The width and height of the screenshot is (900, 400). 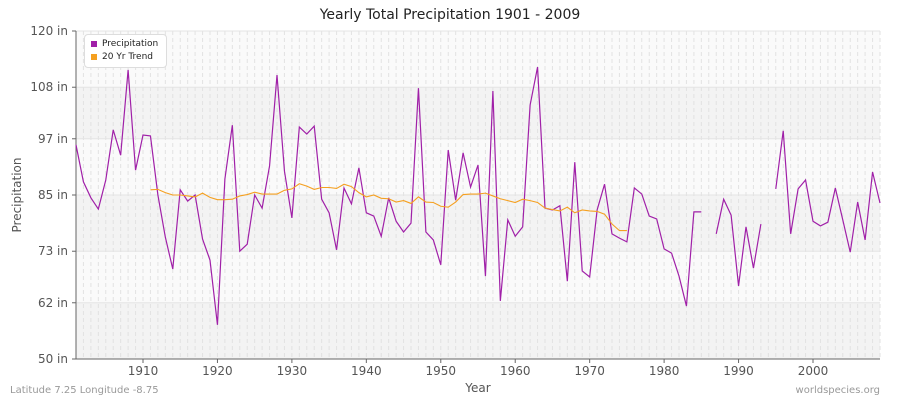 I want to click on y-tick-label: 108 in, so click(x=49, y=87).